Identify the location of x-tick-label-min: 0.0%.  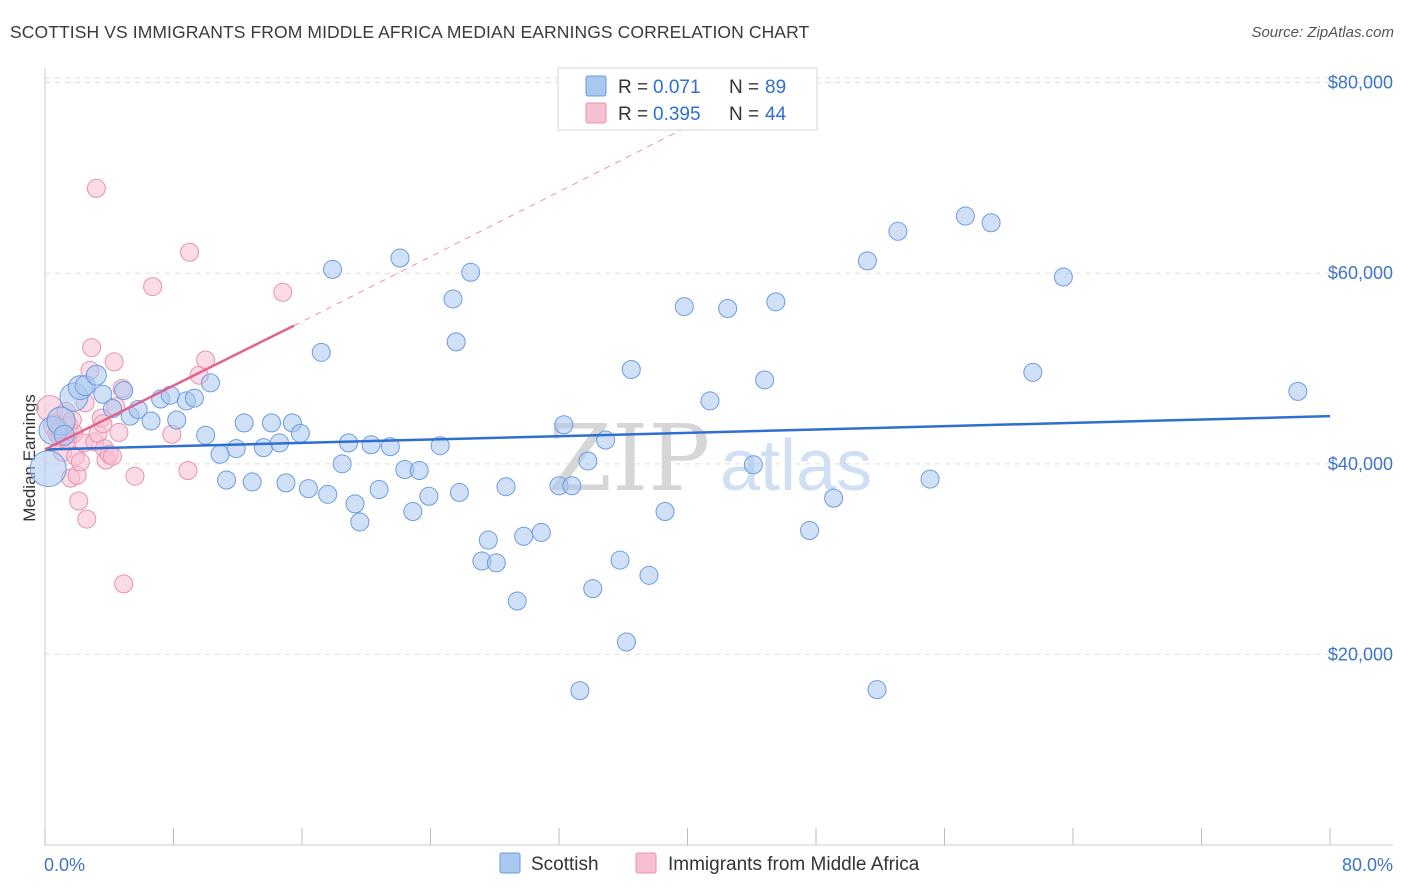
(64, 865).